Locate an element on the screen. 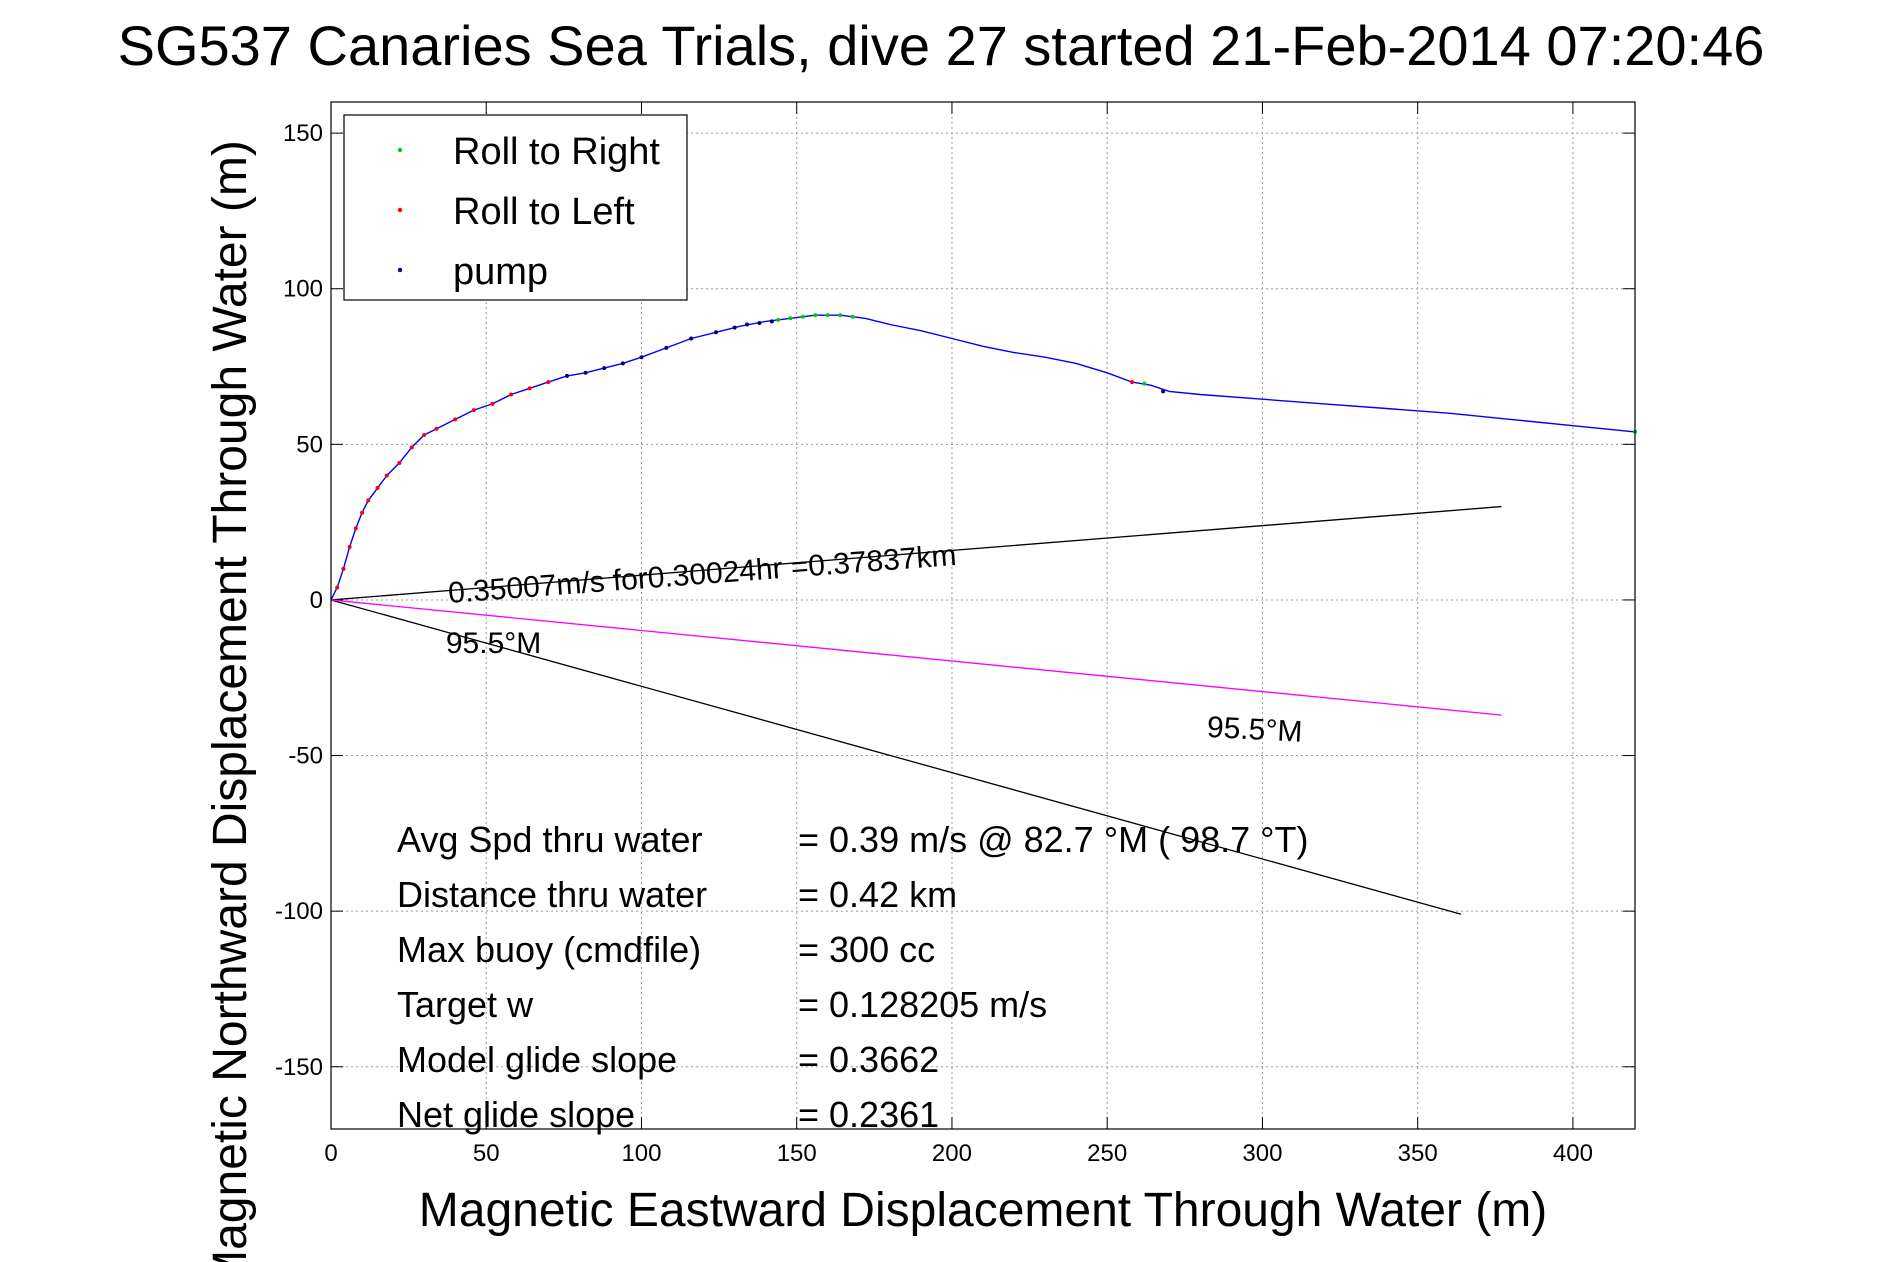  stat-value: = 0.39 m/s @ 82.7 °M ( 98.7 °T) is located at coordinates (1053, 839).